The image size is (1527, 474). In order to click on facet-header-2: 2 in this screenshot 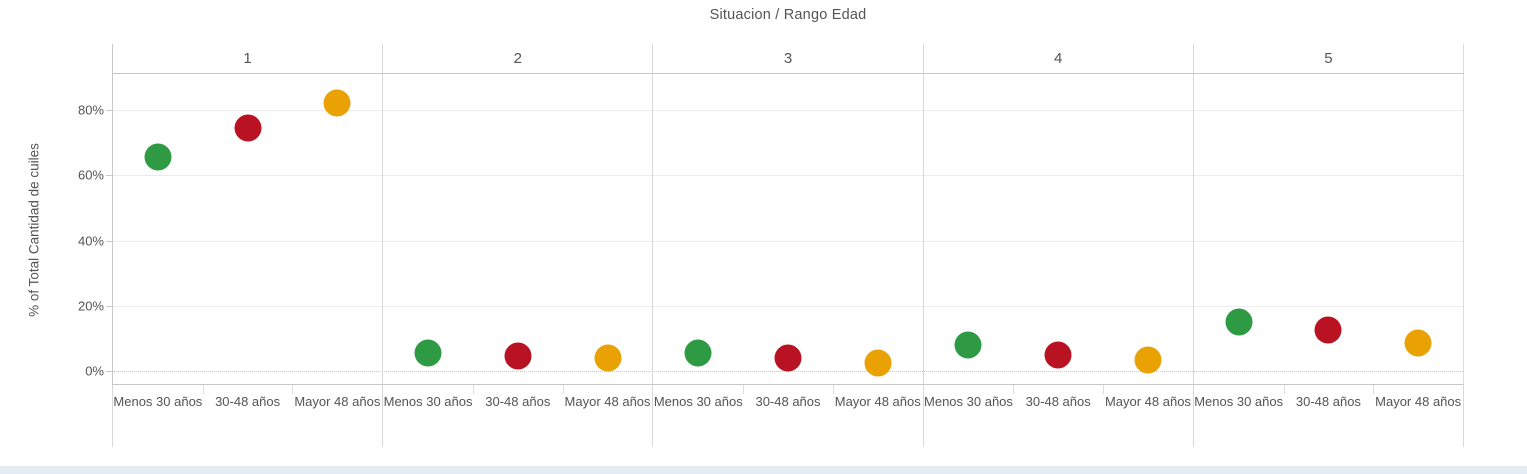, I will do `click(518, 58)`.